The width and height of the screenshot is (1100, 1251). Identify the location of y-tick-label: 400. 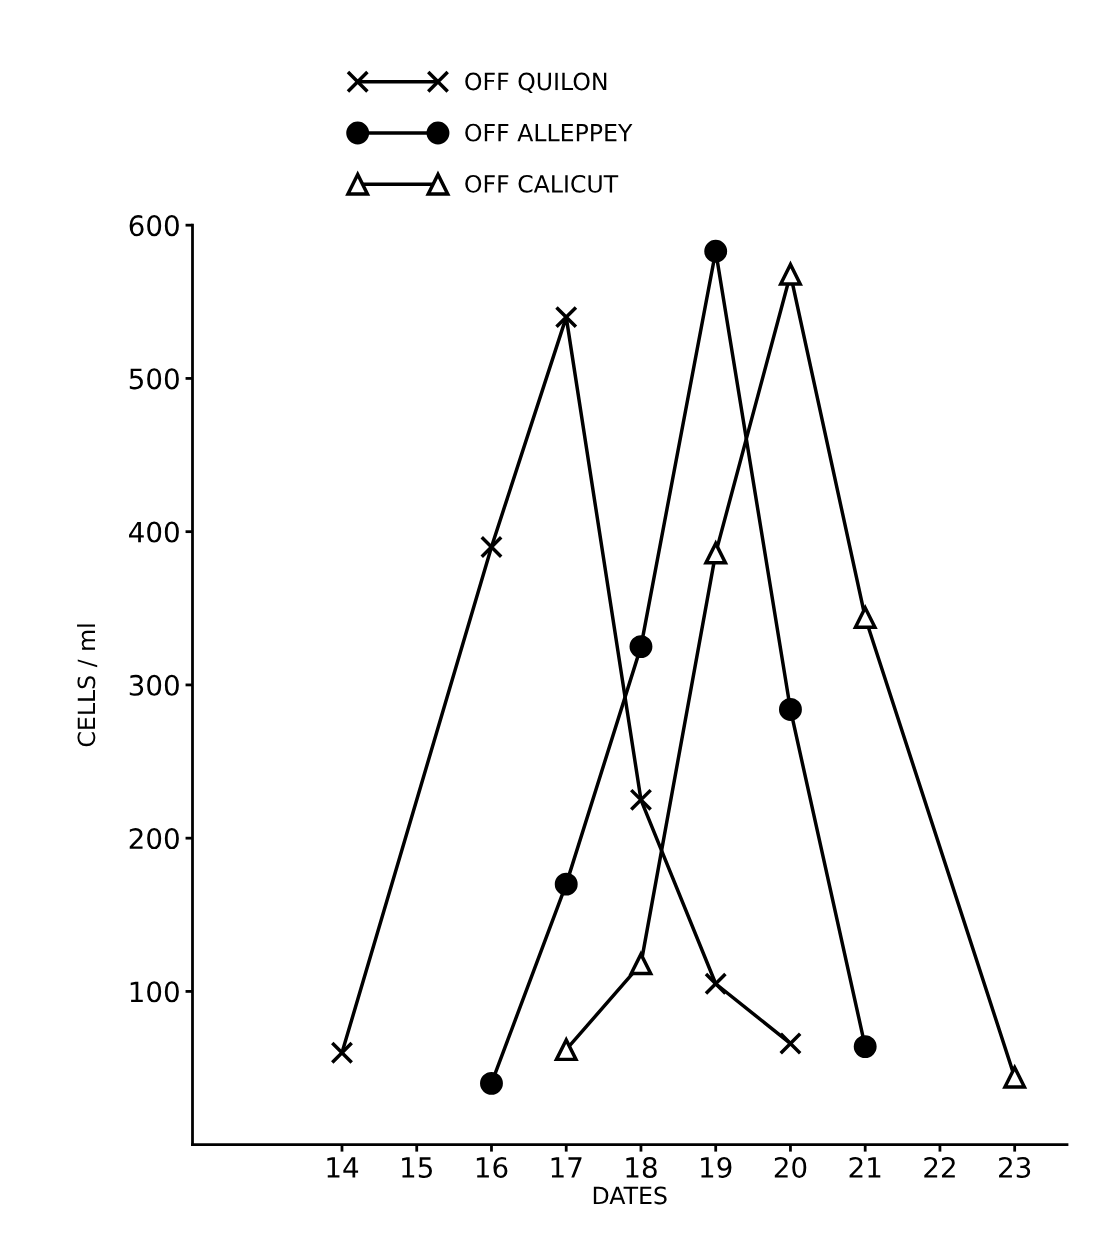
(154, 532).